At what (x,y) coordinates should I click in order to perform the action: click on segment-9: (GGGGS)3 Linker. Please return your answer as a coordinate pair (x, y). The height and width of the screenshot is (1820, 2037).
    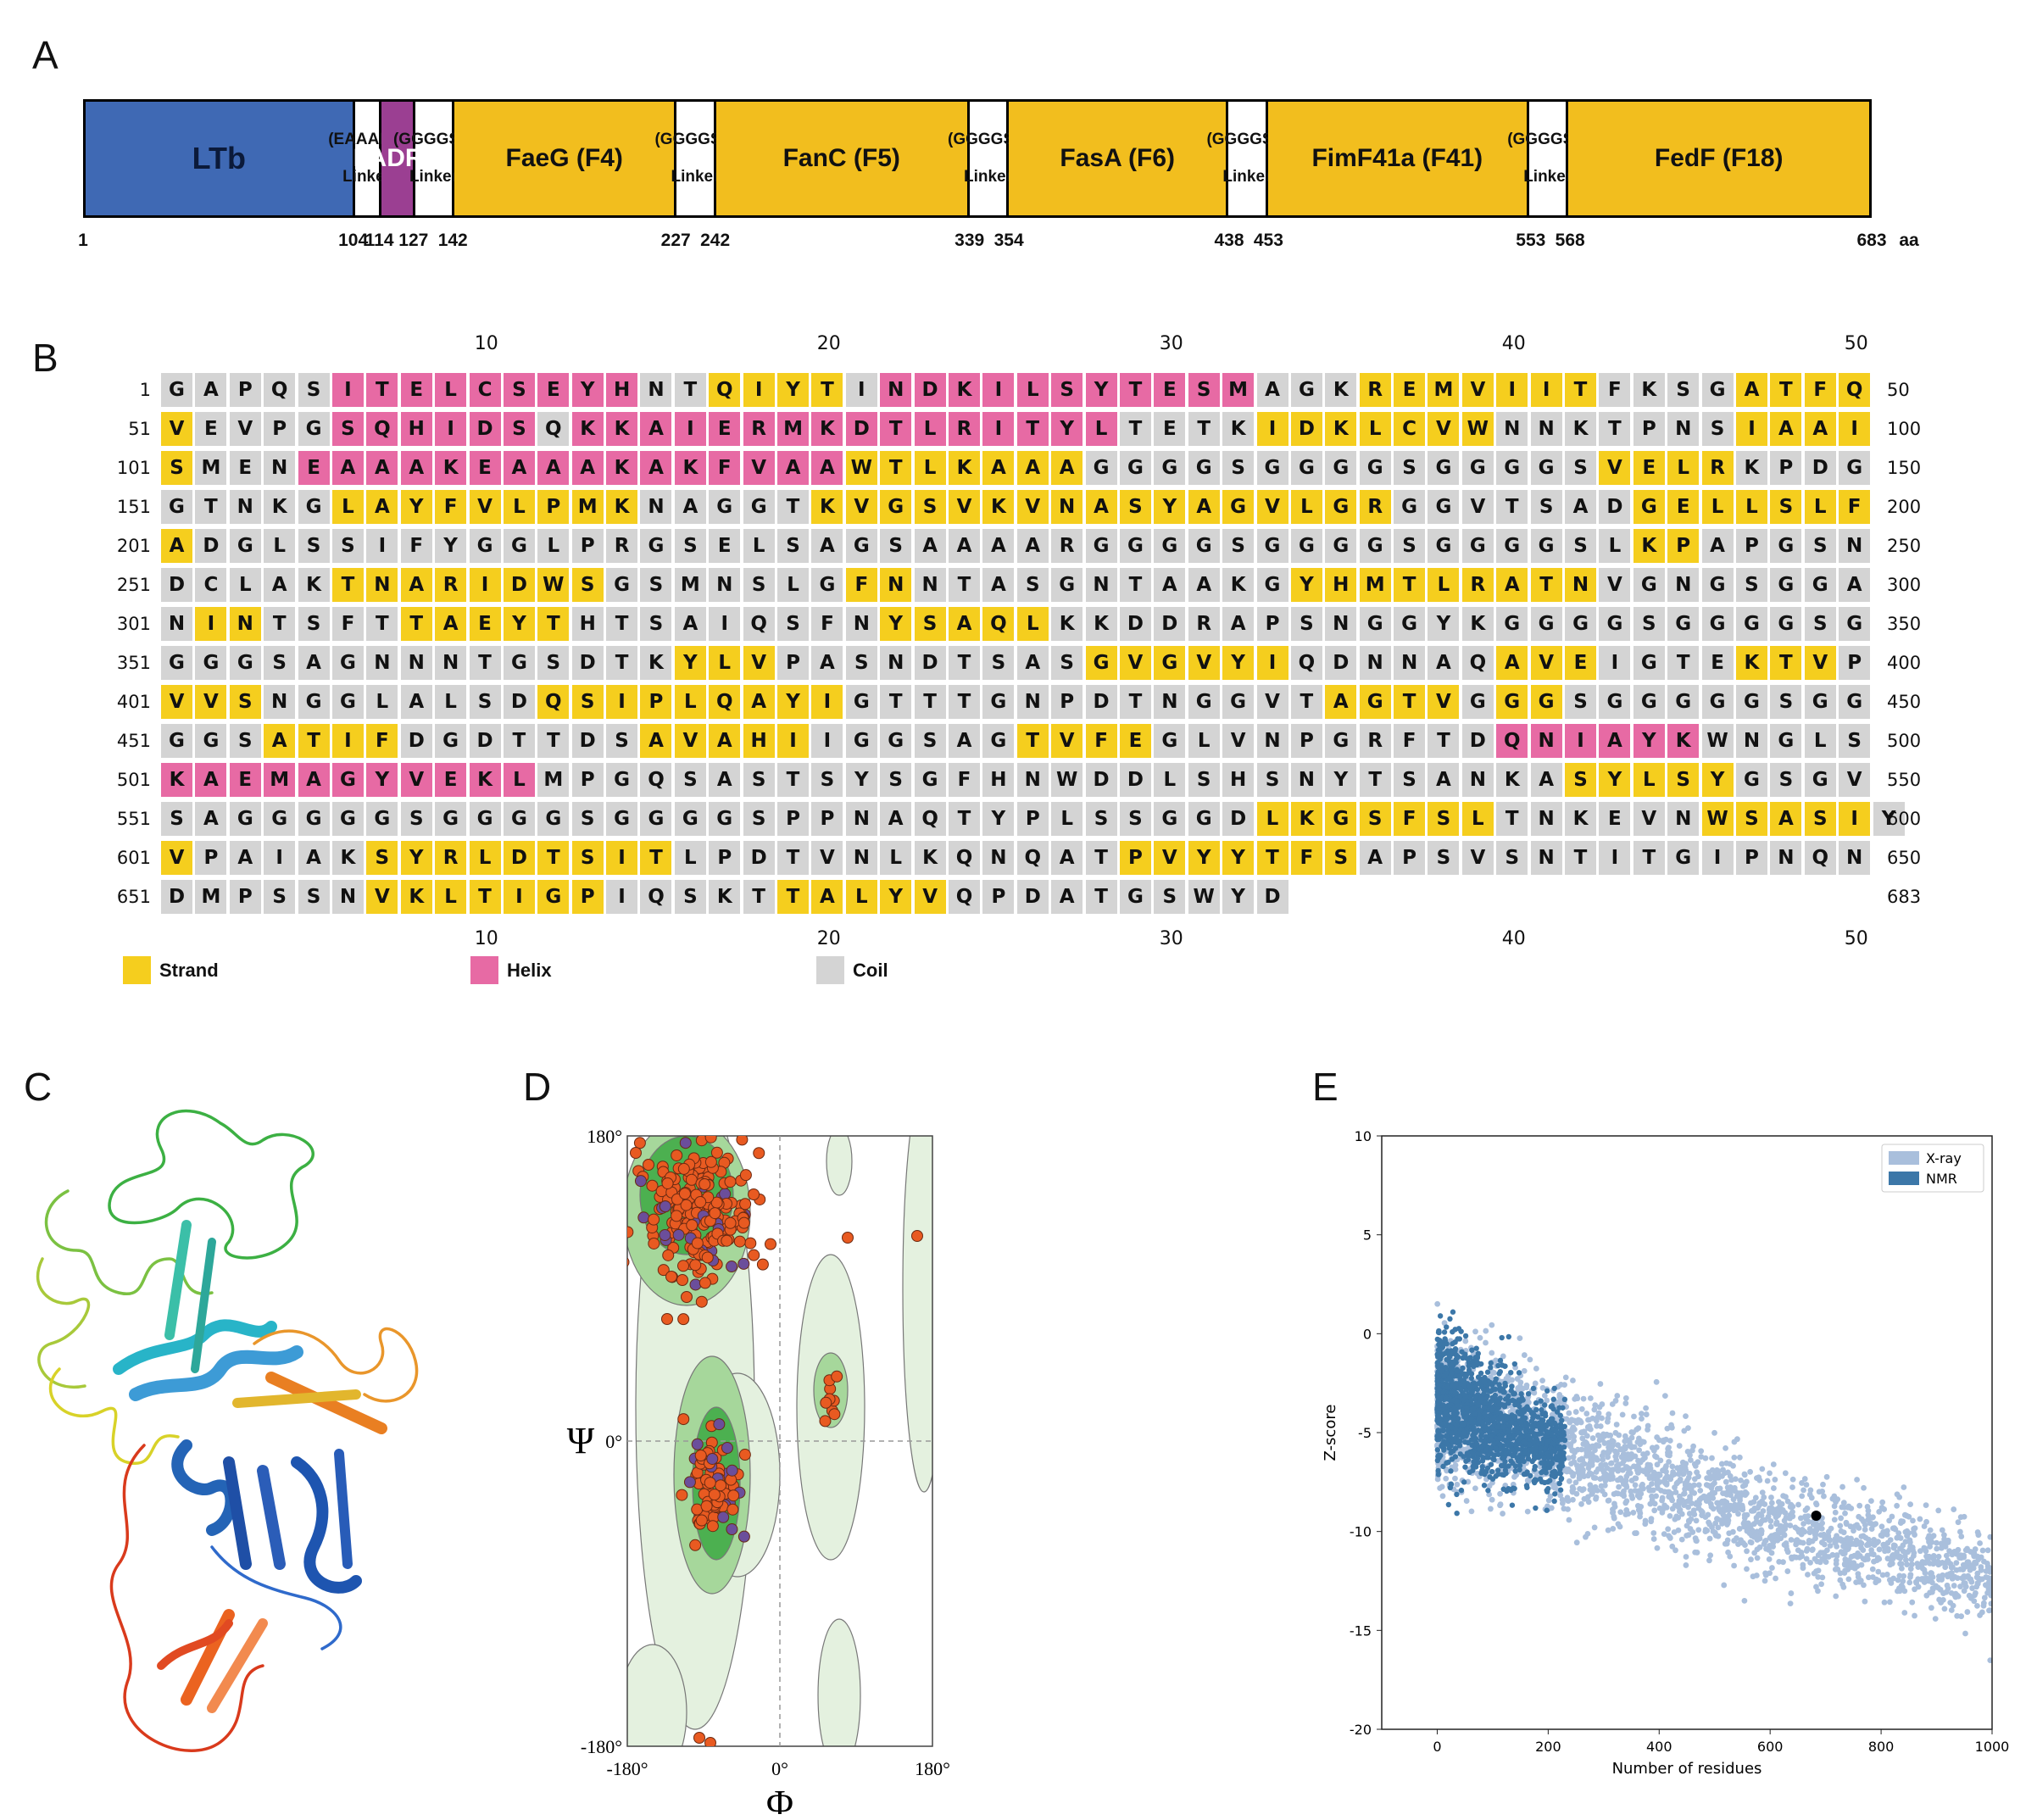
    Looking at the image, I should click on (1246, 158).